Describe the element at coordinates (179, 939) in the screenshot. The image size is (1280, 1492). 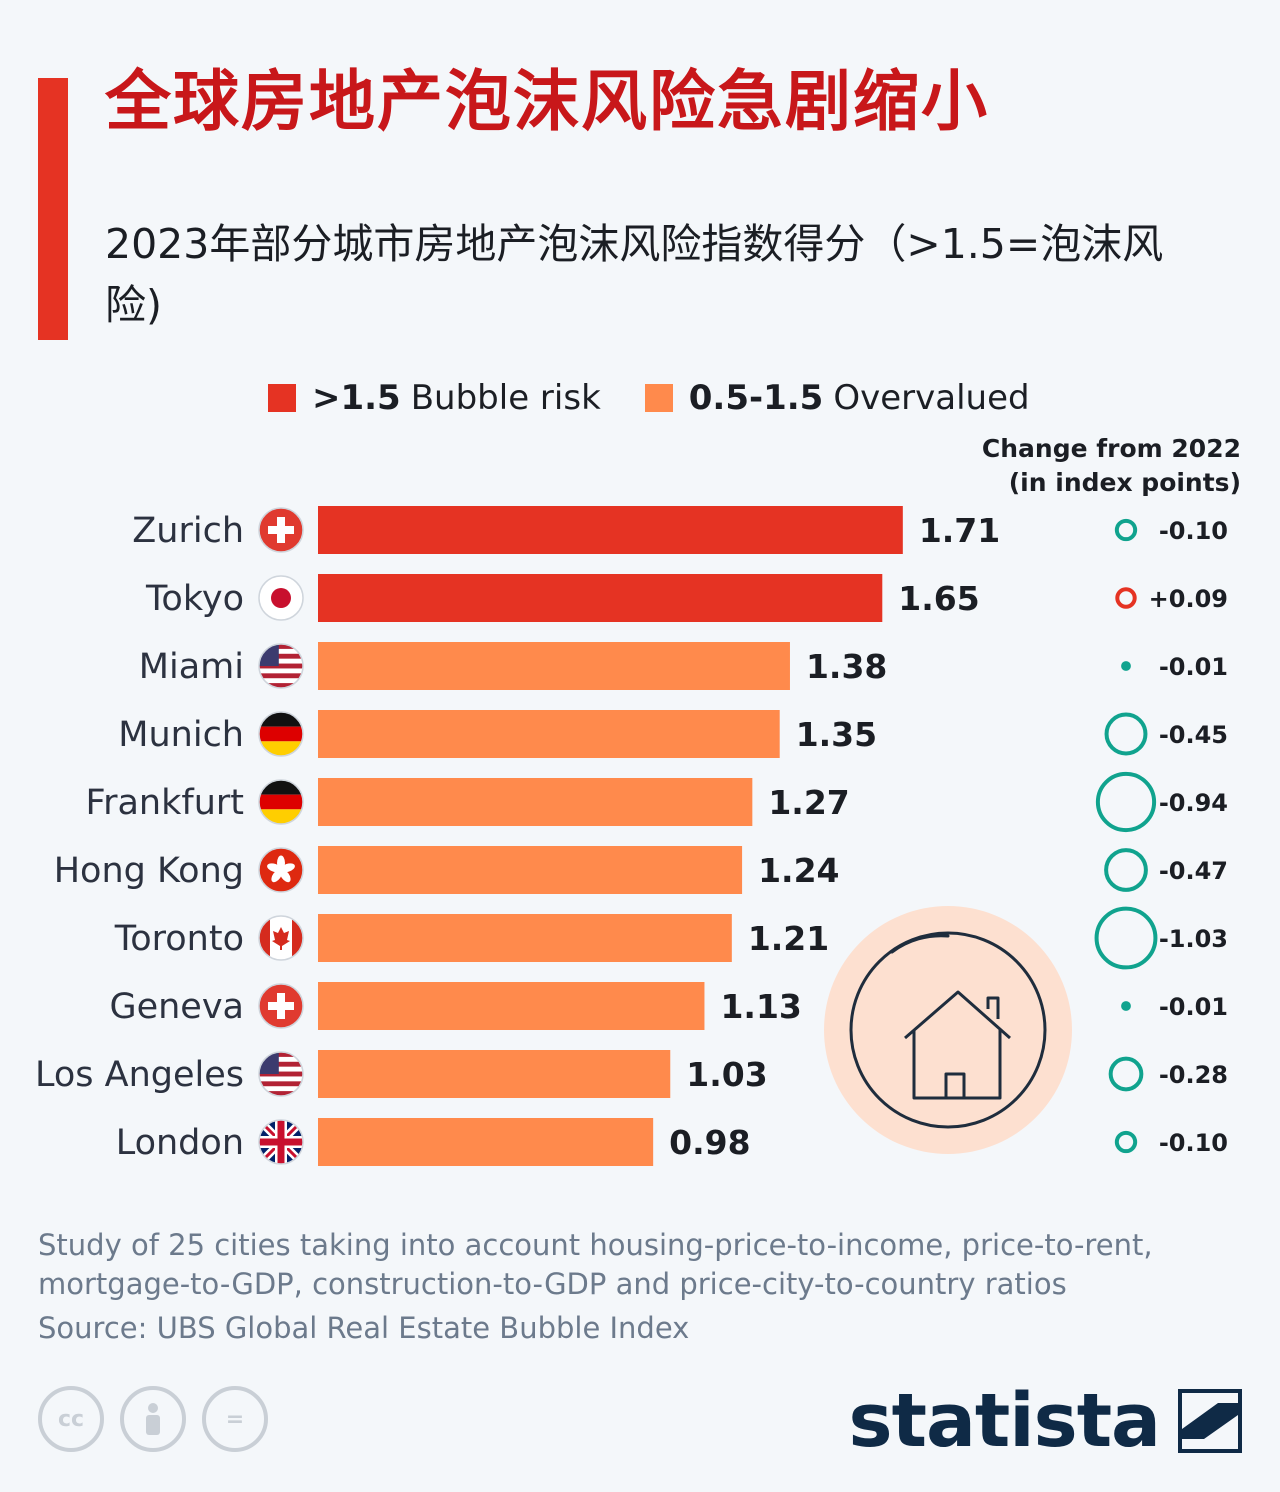
I see `city-label: Toronto` at that location.